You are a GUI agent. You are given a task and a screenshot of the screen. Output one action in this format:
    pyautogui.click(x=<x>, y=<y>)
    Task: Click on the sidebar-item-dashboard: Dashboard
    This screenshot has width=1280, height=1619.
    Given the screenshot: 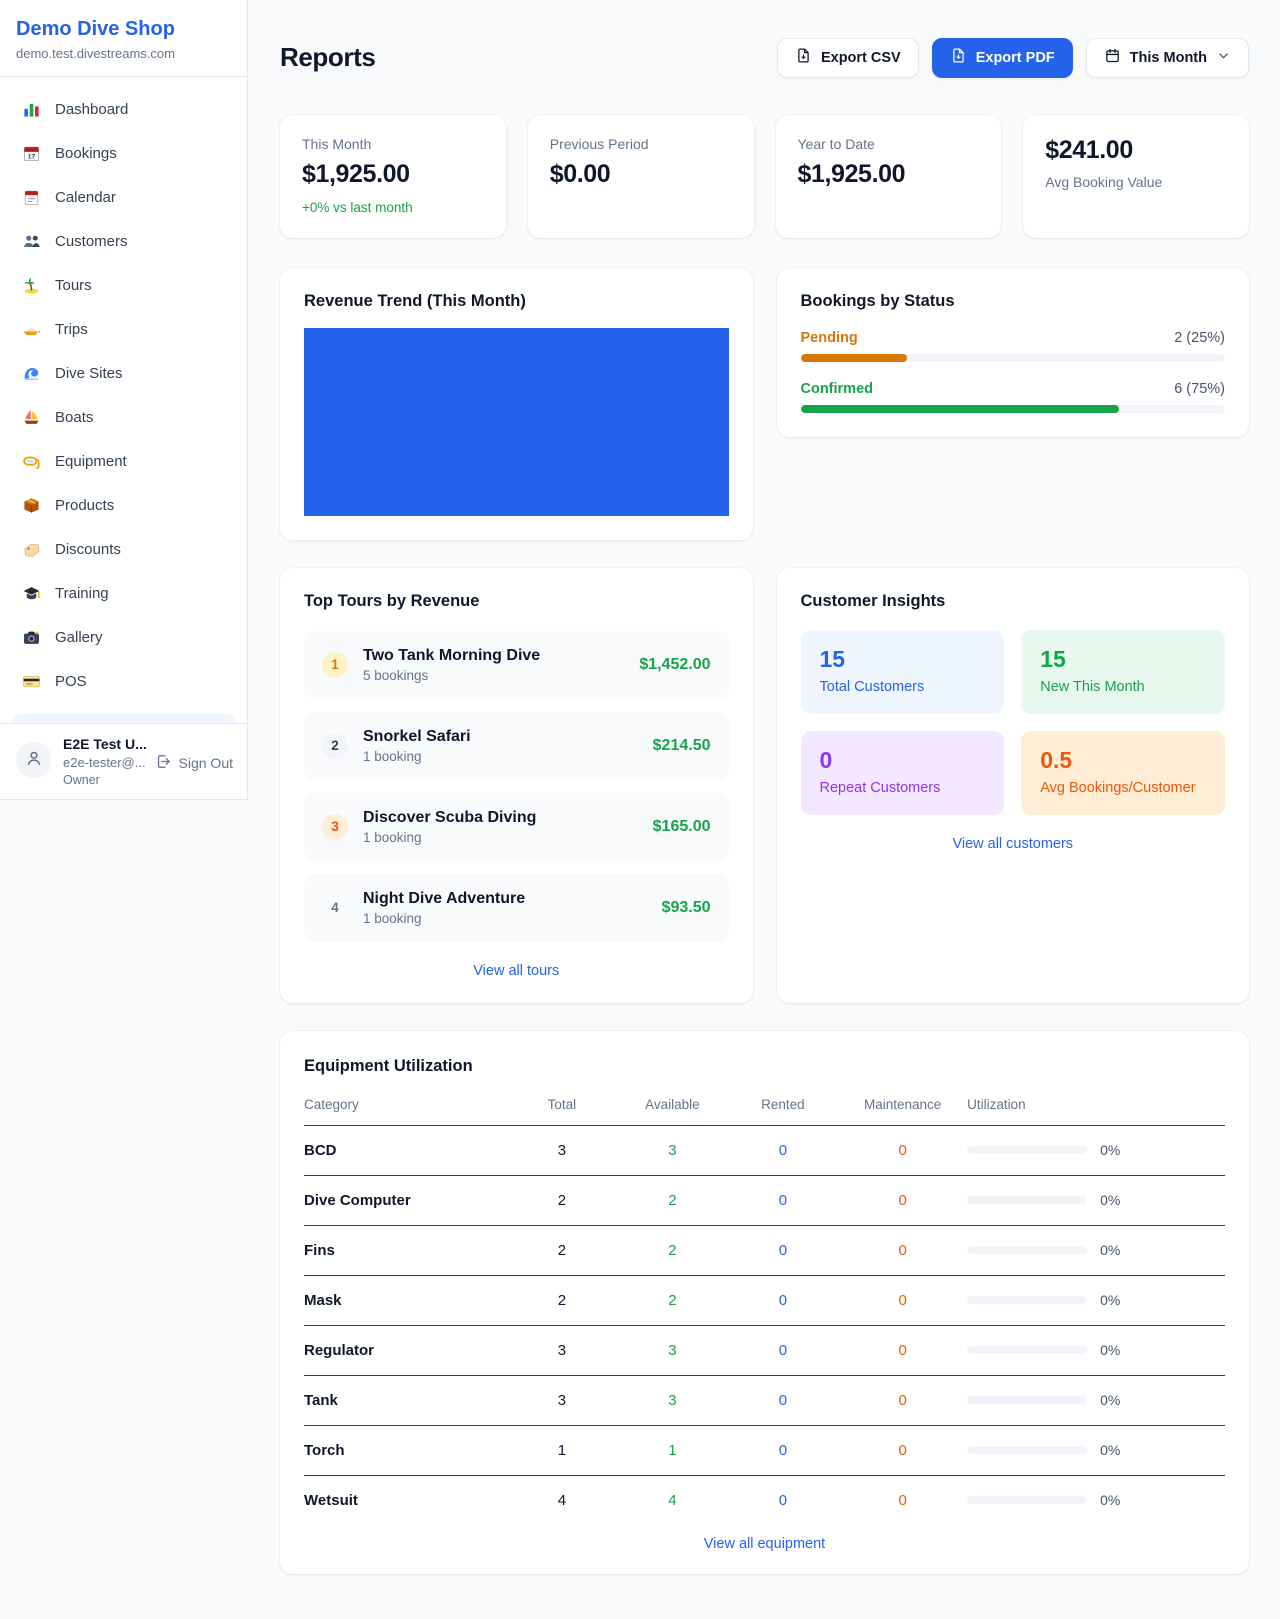 What is the action you would take?
    pyautogui.click(x=123, y=109)
    